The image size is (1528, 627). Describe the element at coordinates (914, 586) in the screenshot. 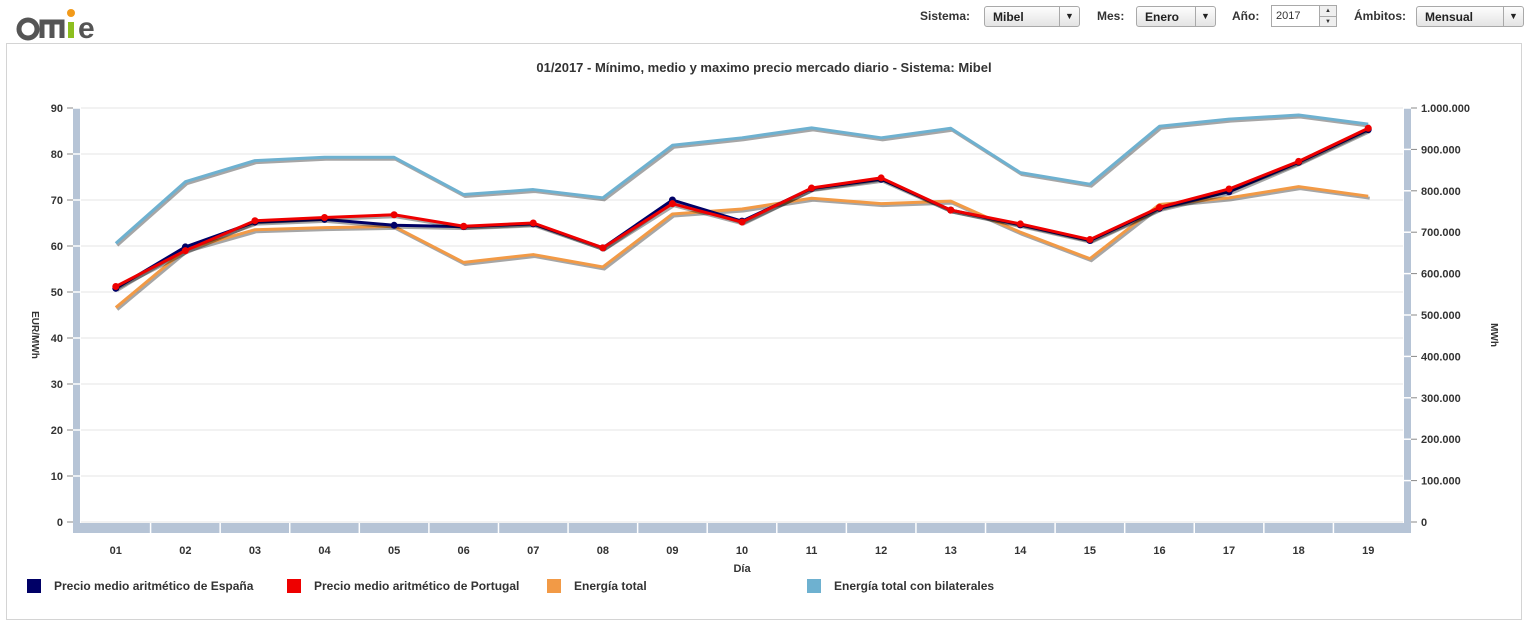

I see `legend-label: Energía total con bilaterales` at that location.